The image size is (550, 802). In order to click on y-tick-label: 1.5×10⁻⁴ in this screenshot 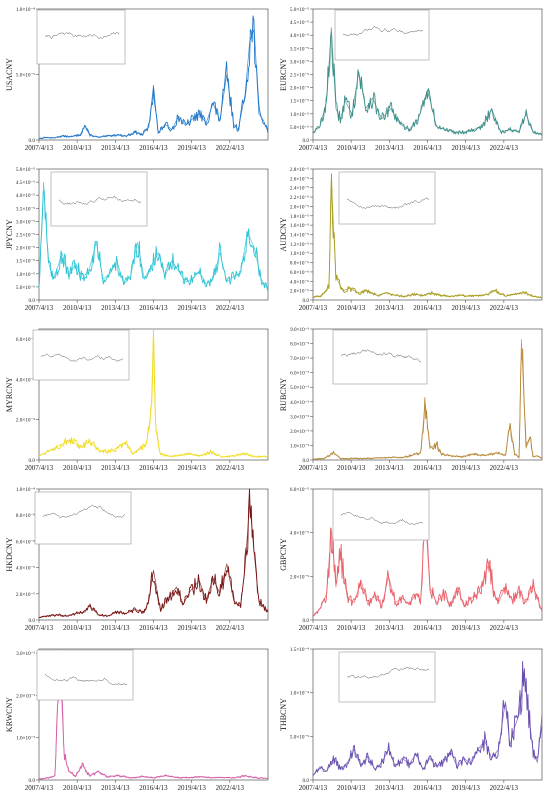, I will do `click(299, 650)`.